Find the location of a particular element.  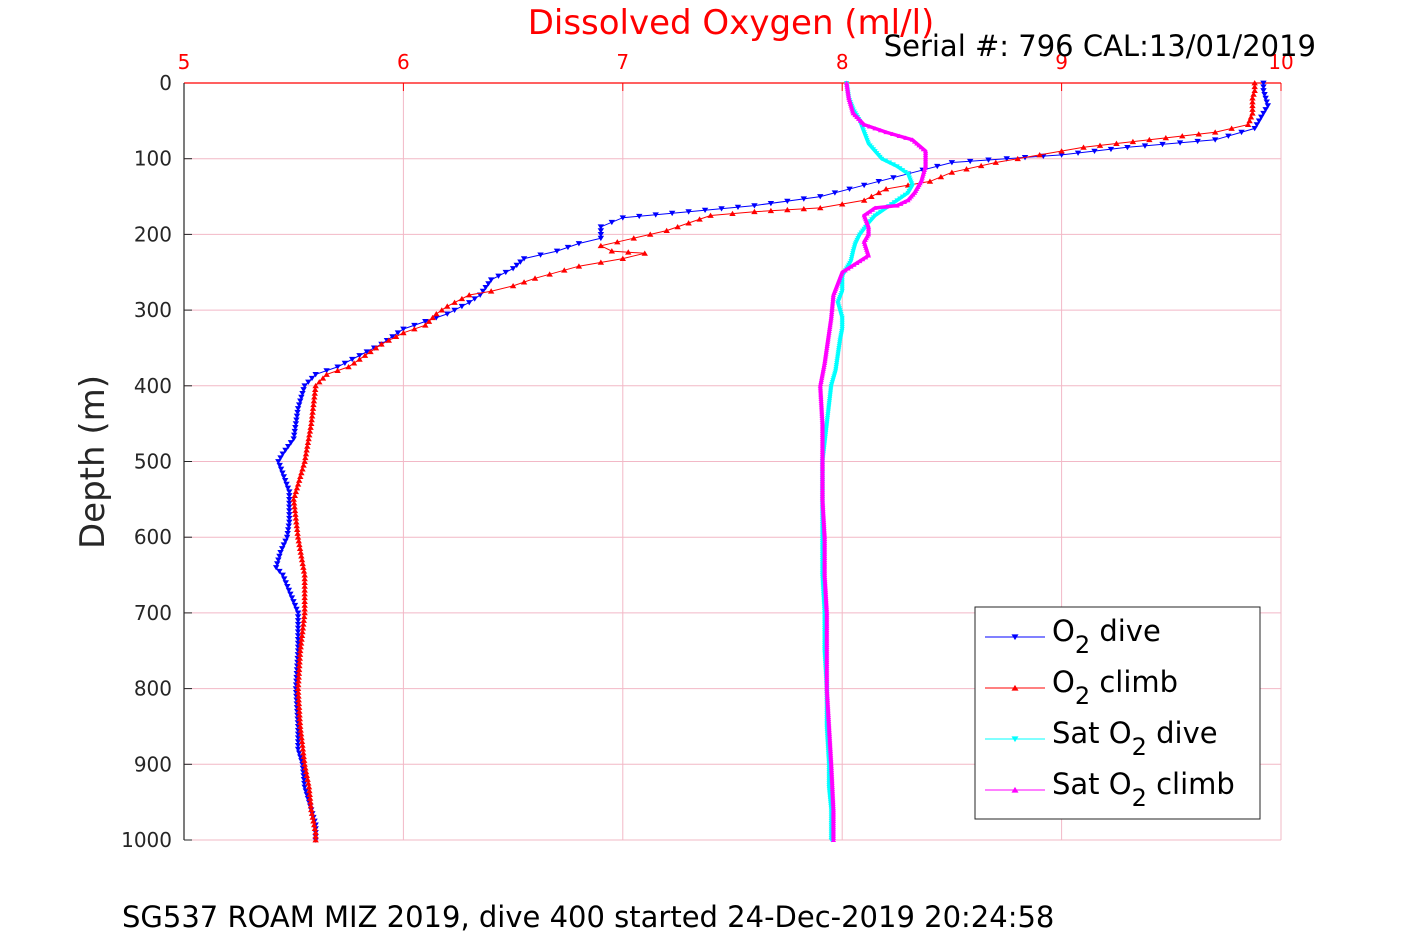

legend-entry: O2 dive is located at coordinates (1073, 636).